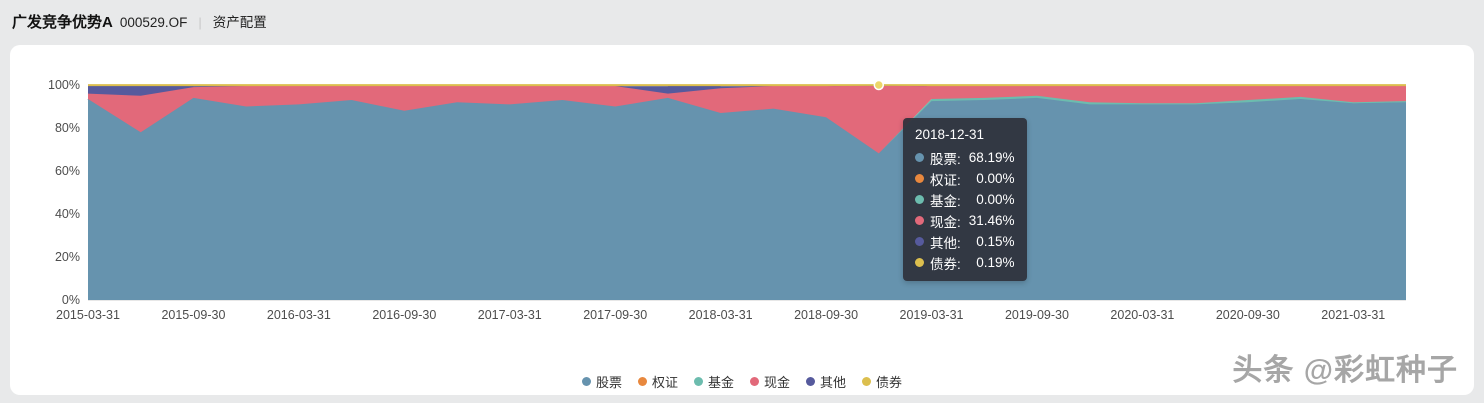  Describe the element at coordinates (965, 241) in the screenshot. I see `tooltip-row: 其他: 0.15%` at that location.